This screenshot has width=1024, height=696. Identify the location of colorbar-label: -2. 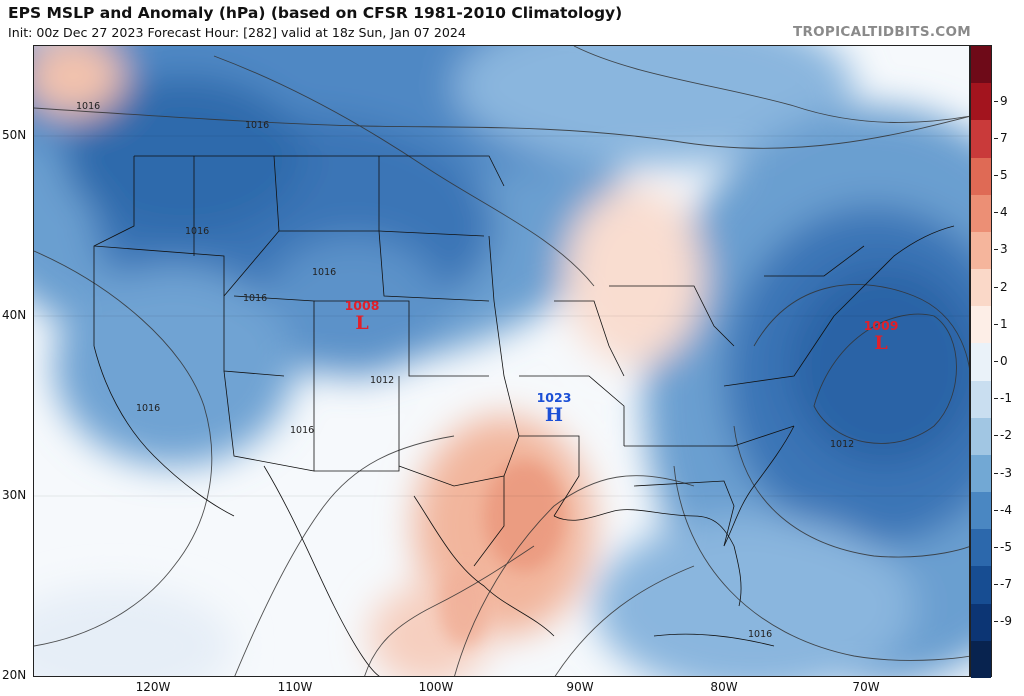
(1006, 435).